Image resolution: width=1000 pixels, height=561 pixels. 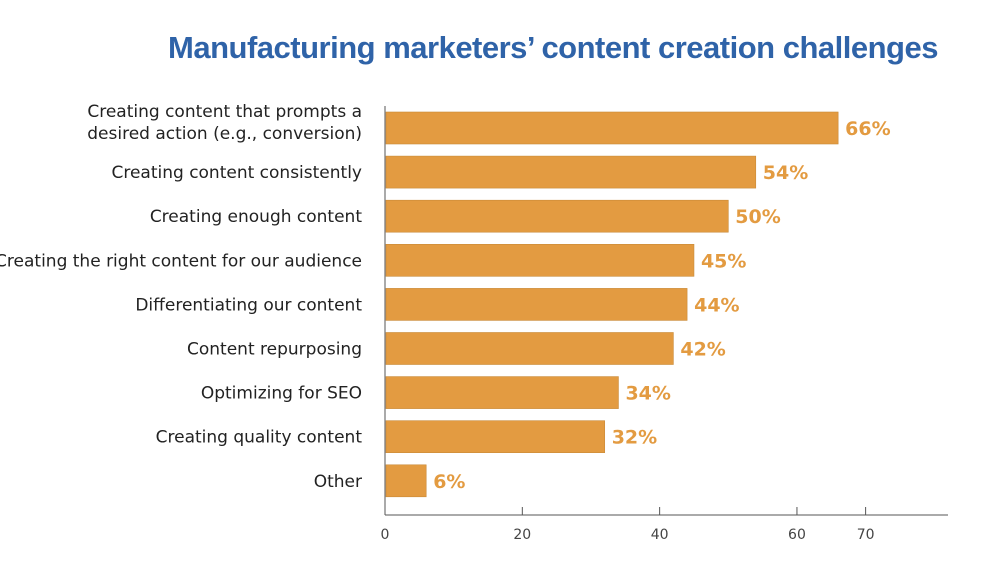 I want to click on x-tick-label: 20, so click(x=522, y=535).